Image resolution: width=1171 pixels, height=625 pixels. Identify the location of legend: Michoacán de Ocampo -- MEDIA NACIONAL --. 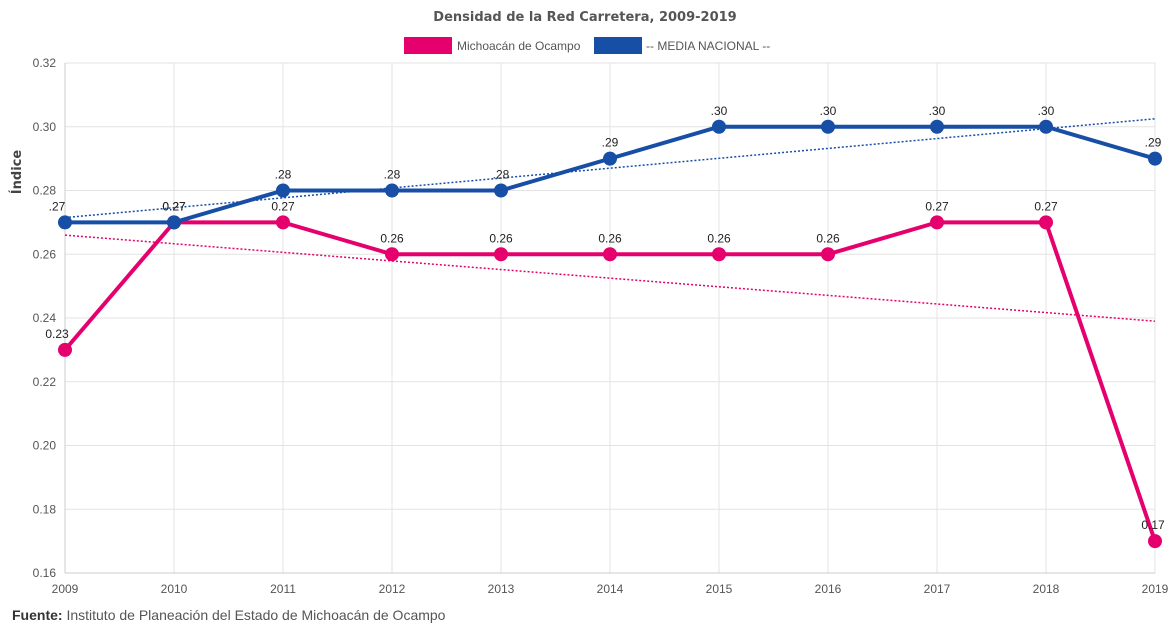
(587, 45).